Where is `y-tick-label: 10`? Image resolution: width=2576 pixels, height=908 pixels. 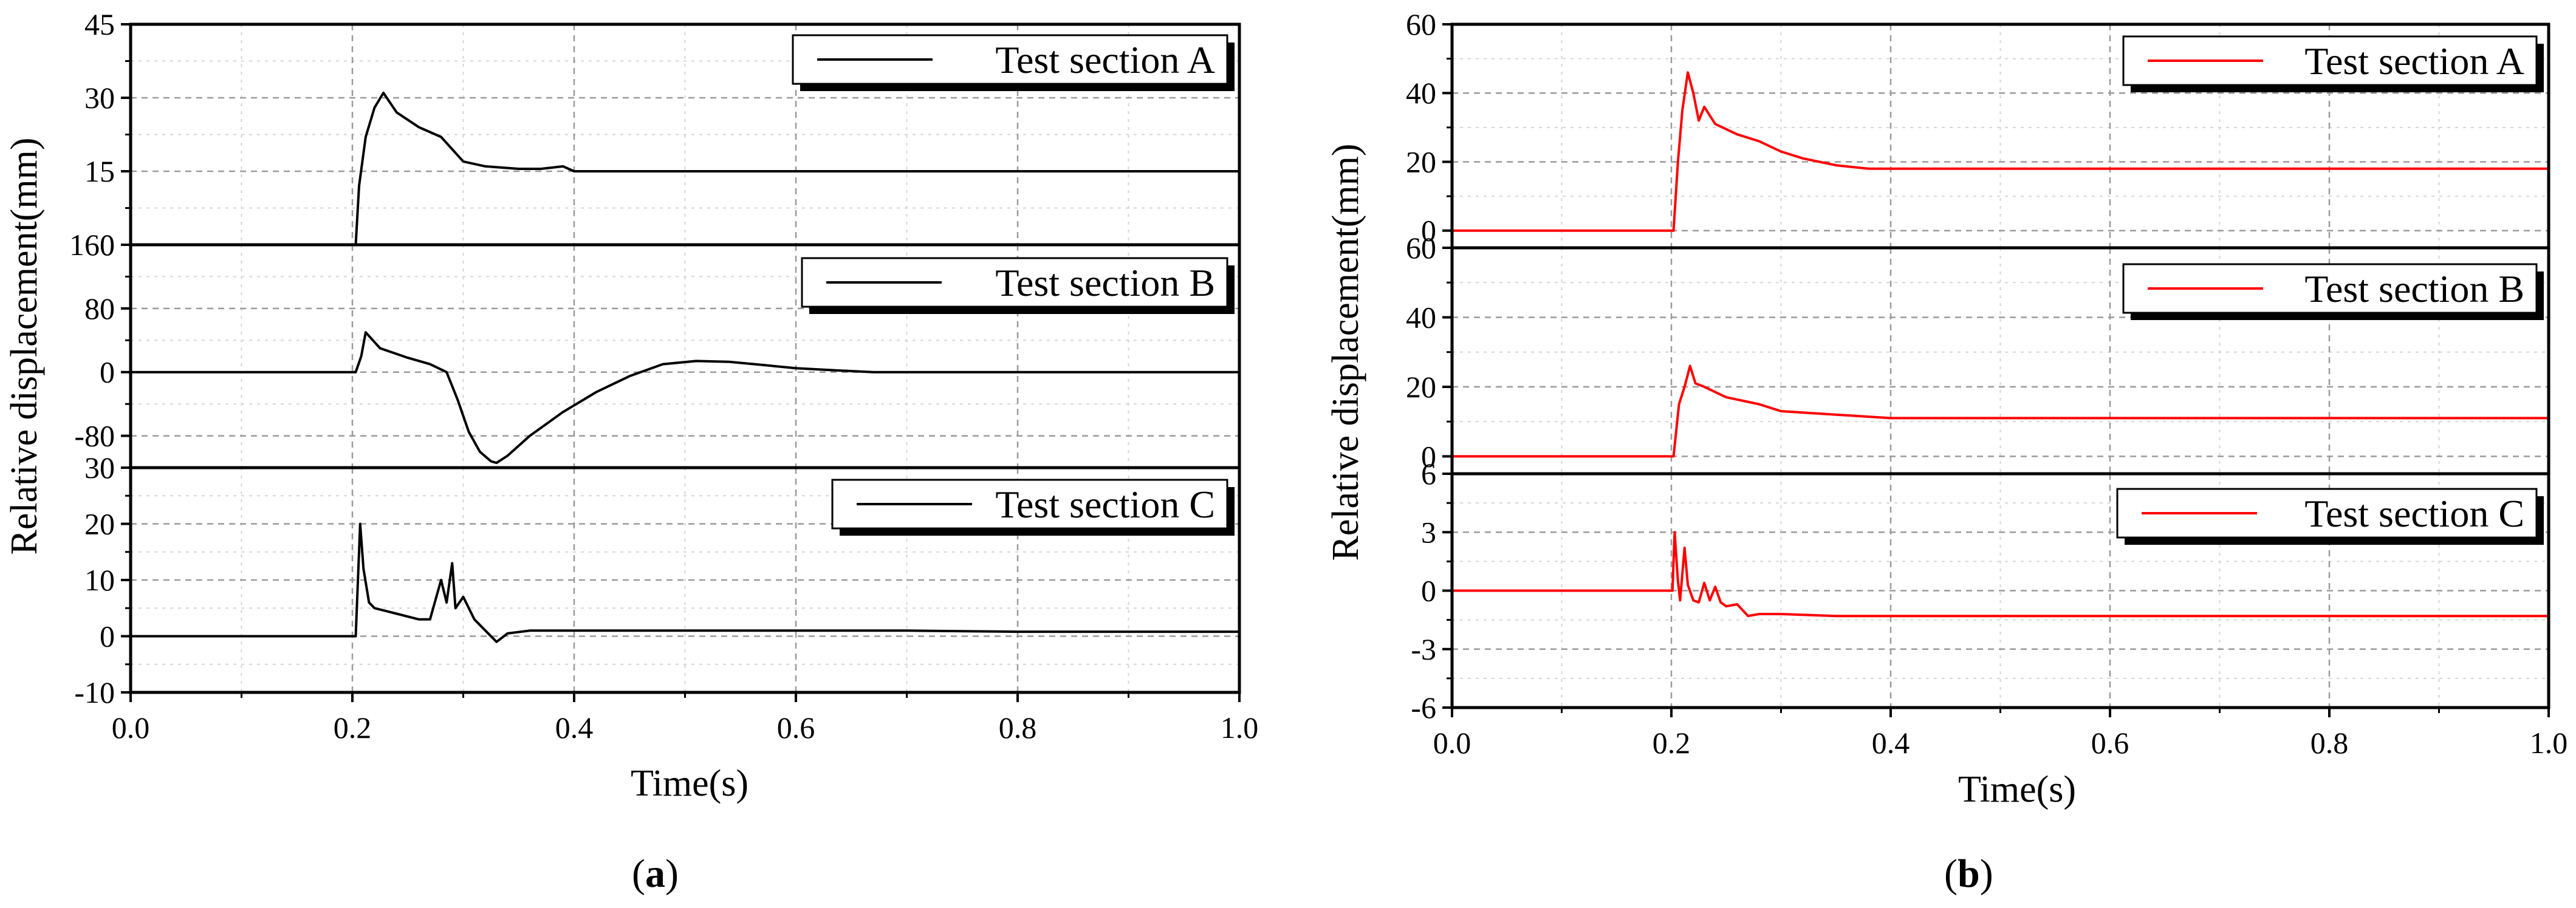
y-tick-label: 10 is located at coordinates (99, 580).